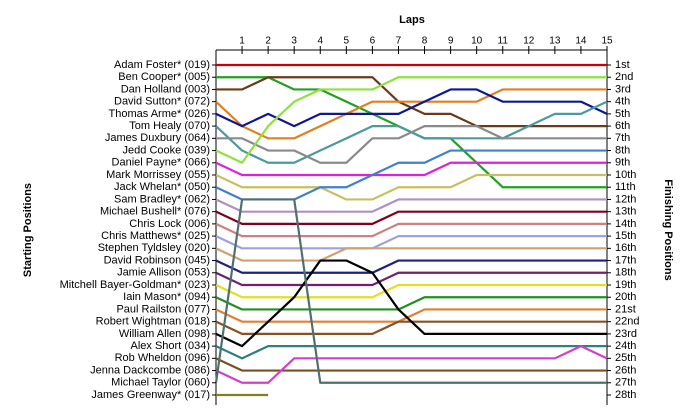  I want to click on finish-label: 1st, so click(622, 65).